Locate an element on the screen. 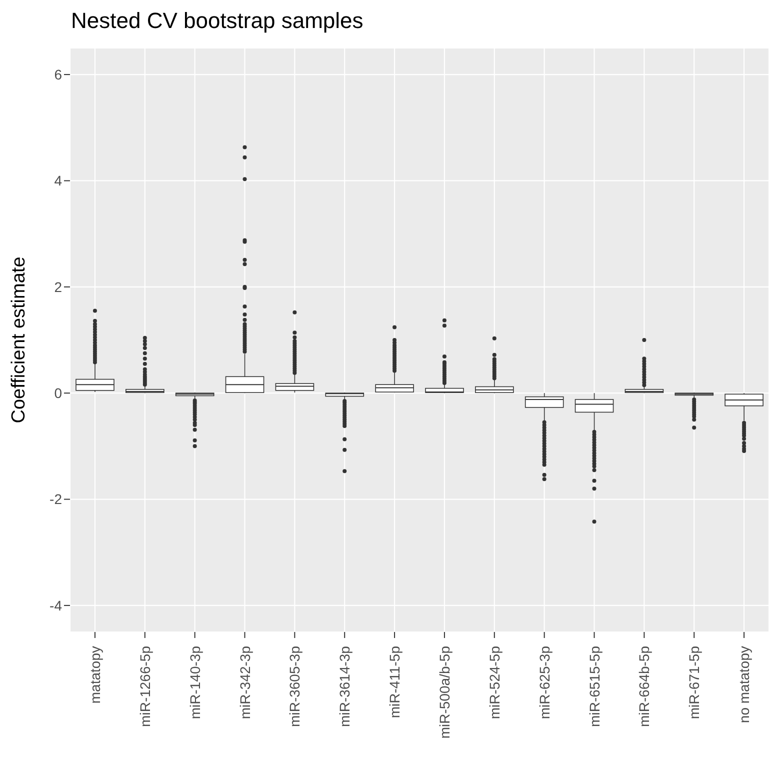 The image size is (769, 779). x-tick-label: no matatopy is located at coordinates (744, 685).